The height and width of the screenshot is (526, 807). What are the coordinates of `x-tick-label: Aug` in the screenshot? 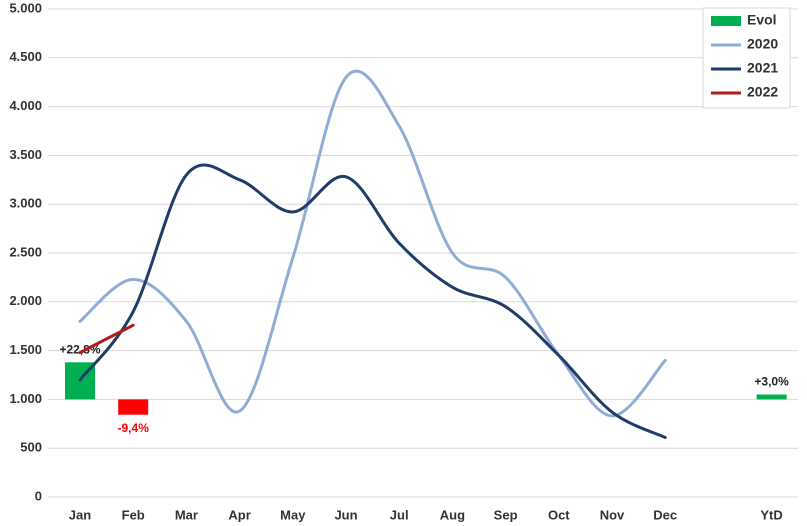 It's located at (452, 514).